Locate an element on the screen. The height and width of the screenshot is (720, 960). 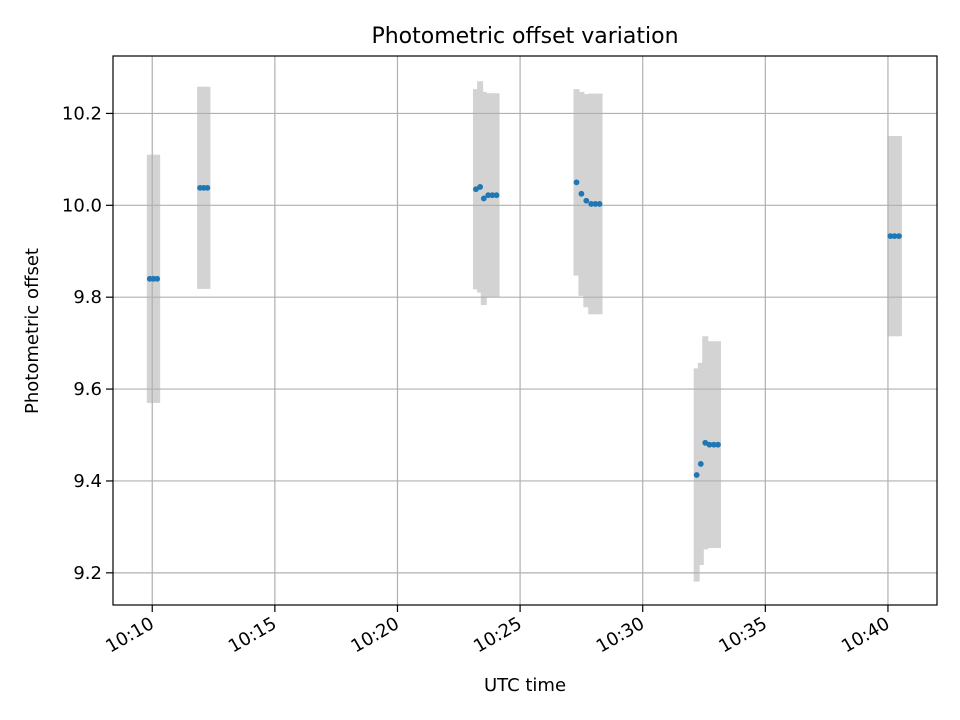
y-tick-label-5: 10.2 is located at coordinates (82, 113).